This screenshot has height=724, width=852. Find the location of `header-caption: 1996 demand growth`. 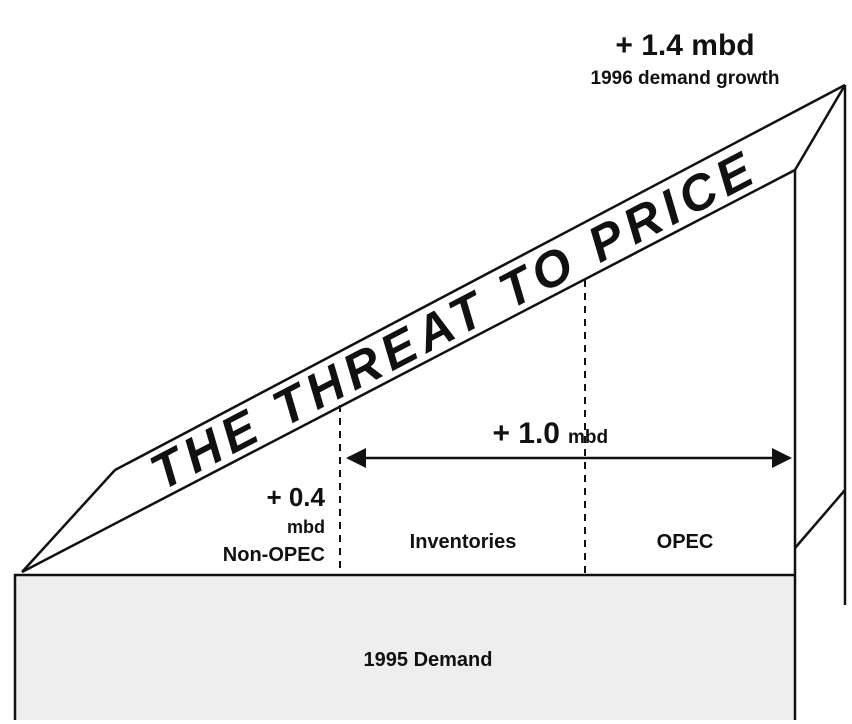

header-caption: 1996 demand growth is located at coordinates (685, 78).